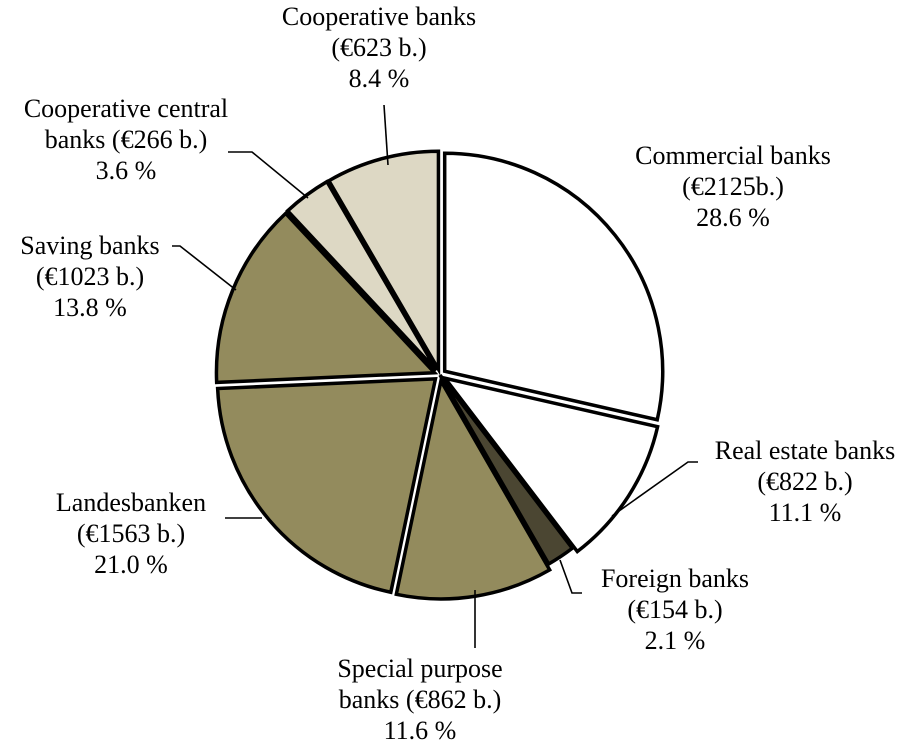  I want to click on pie-slice-real-estate, so click(550, 464).